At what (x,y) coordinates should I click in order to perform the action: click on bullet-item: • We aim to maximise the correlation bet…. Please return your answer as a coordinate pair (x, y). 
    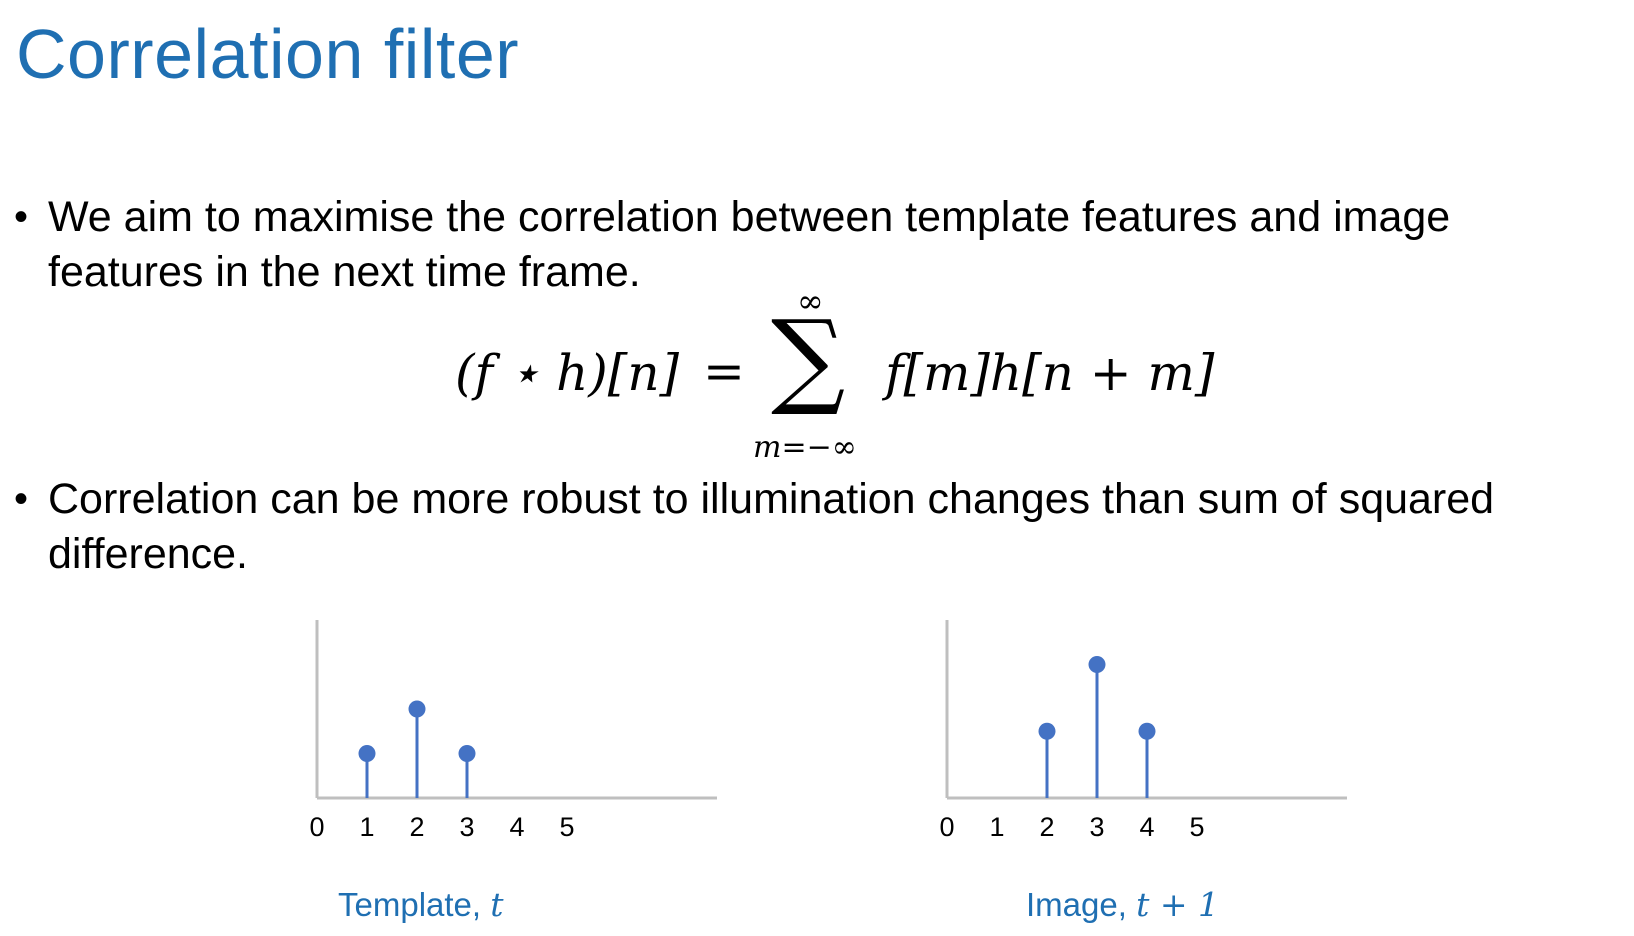
    Looking at the image, I should click on (814, 245).